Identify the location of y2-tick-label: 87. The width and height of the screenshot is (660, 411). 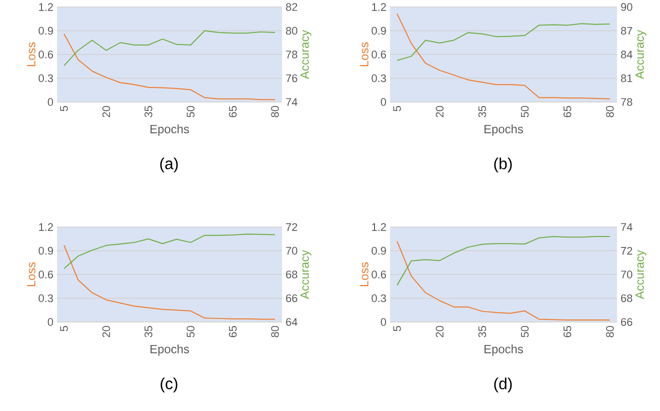
(626, 30).